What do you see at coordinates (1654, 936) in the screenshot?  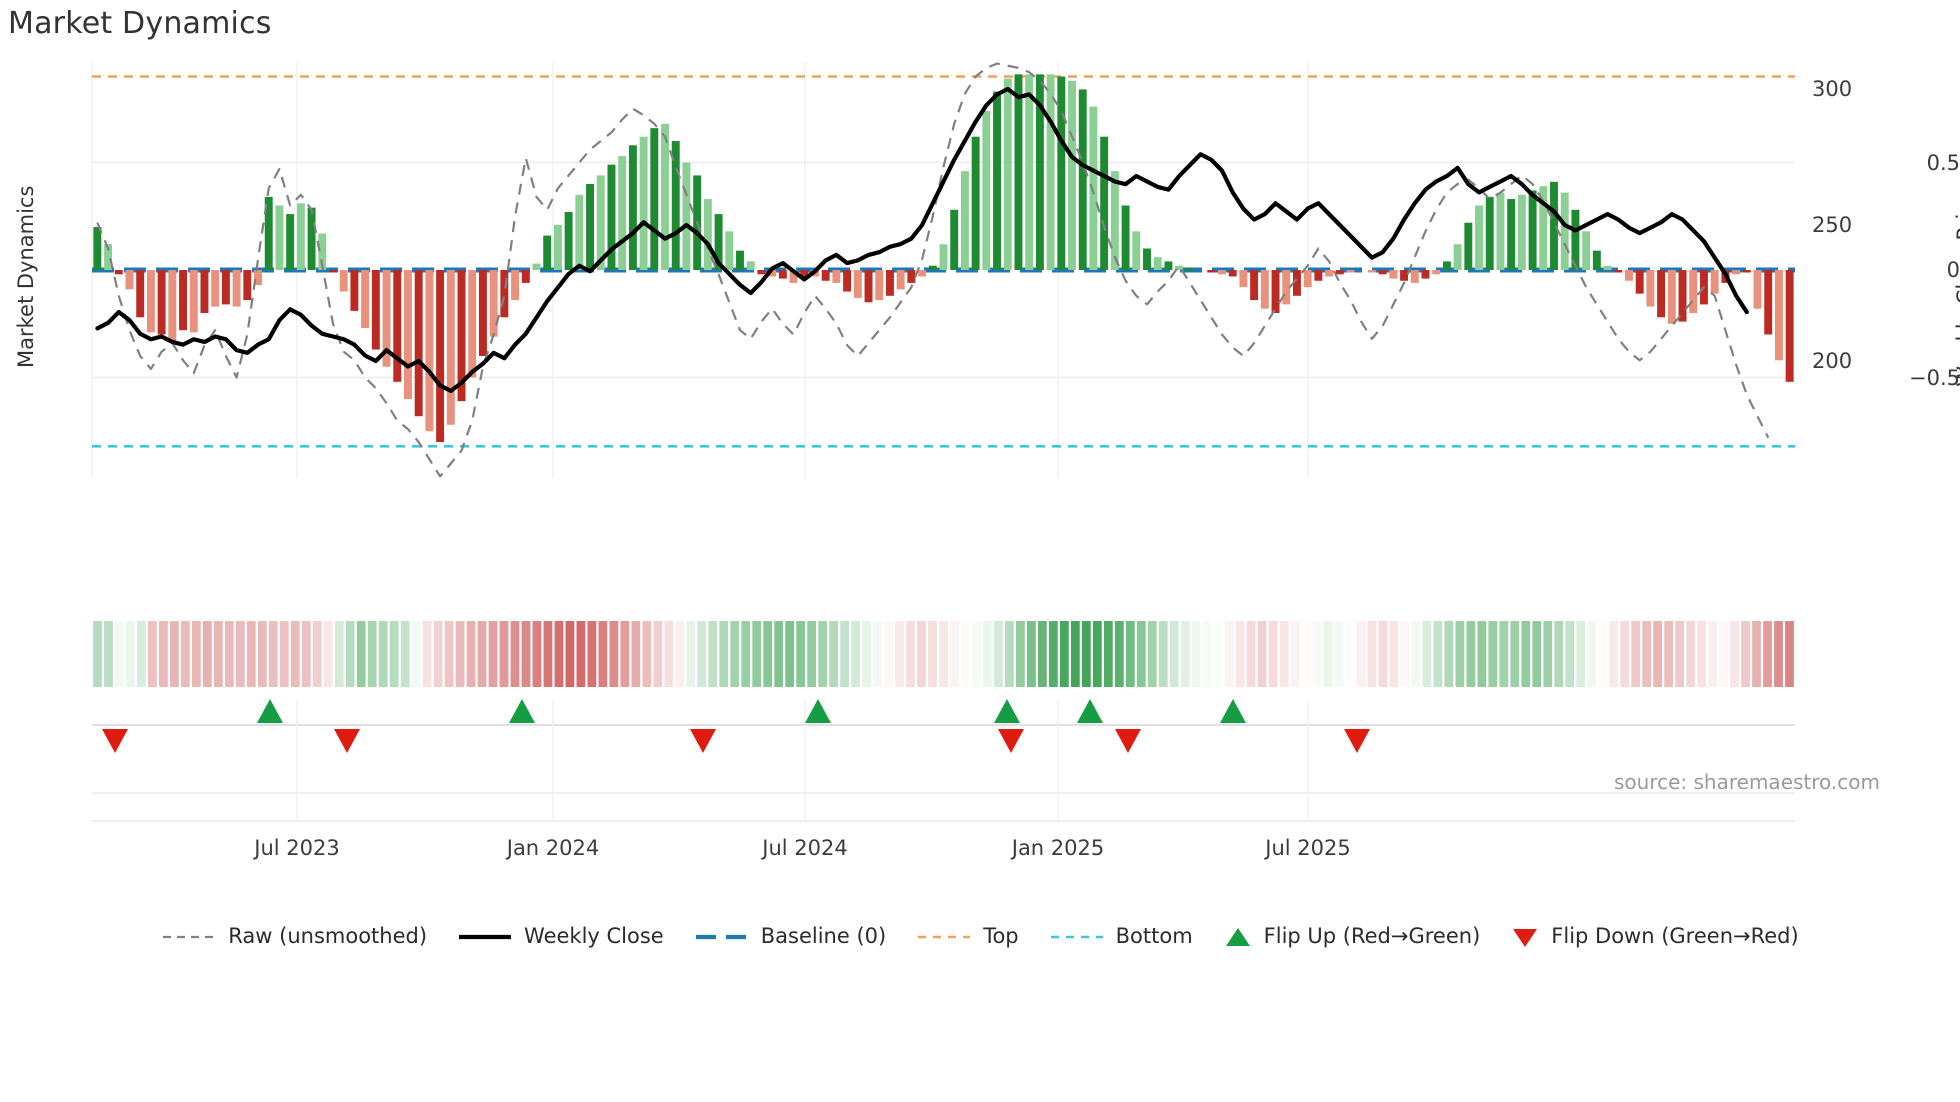 I see `legend-item-6: Flip Down (Green→Red)` at bounding box center [1654, 936].